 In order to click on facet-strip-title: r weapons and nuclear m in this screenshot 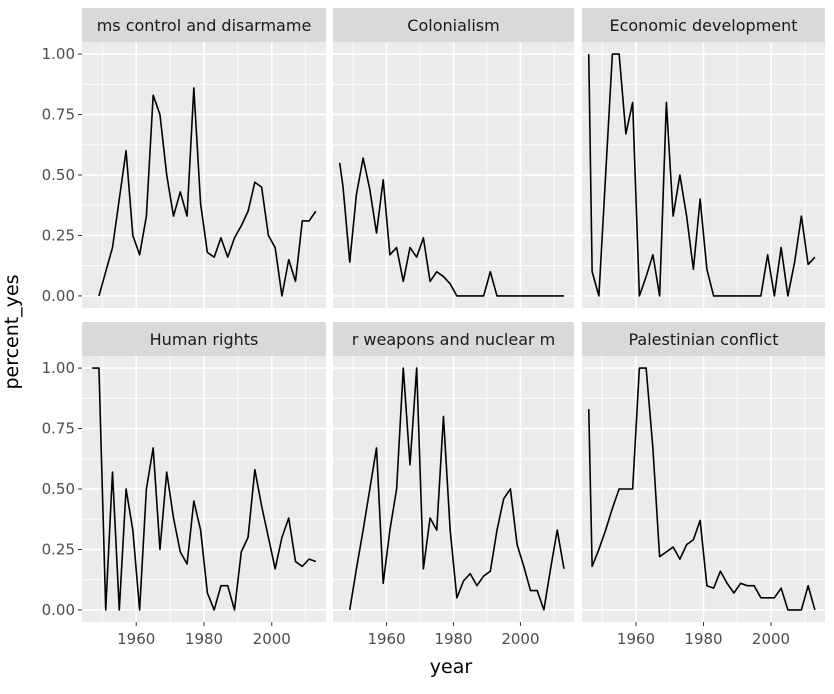, I will do `click(454, 339)`.